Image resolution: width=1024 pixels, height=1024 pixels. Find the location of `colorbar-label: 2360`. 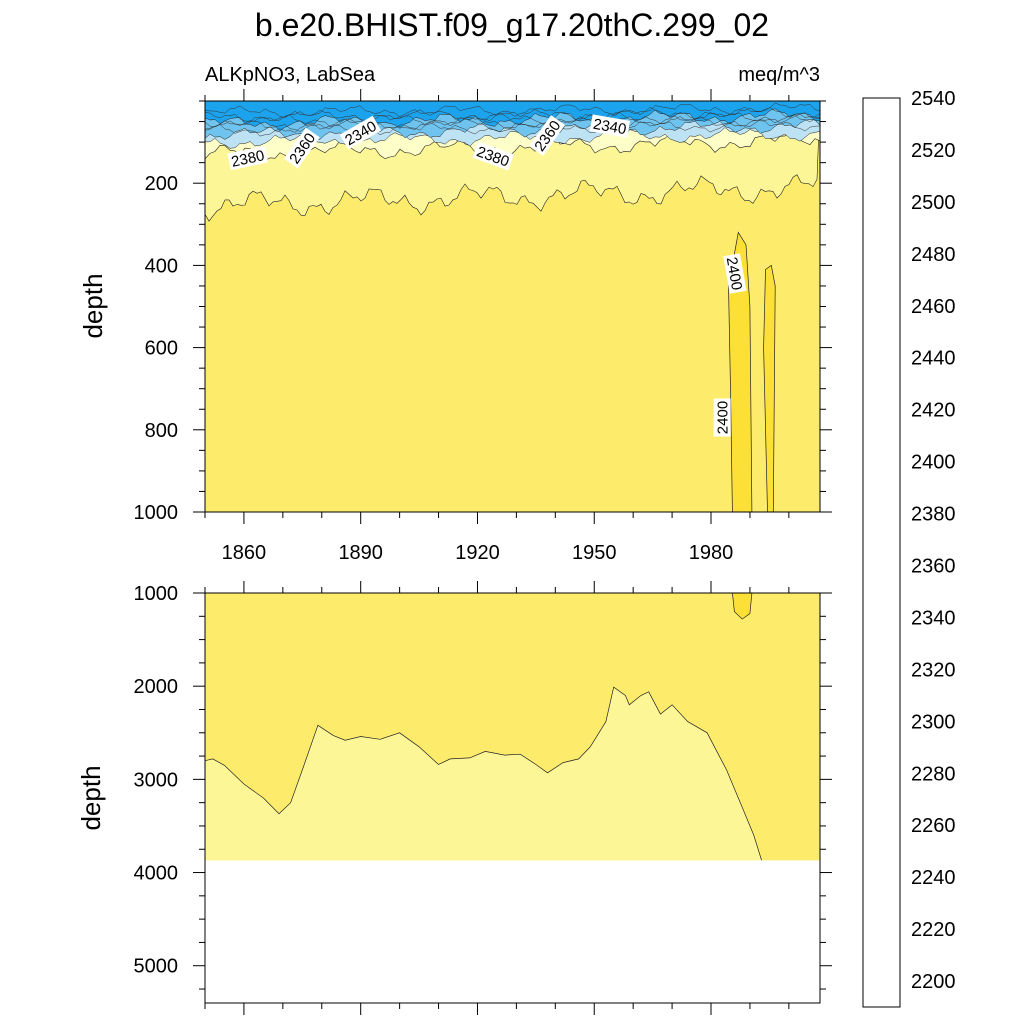

colorbar-label: 2360 is located at coordinates (933, 567).